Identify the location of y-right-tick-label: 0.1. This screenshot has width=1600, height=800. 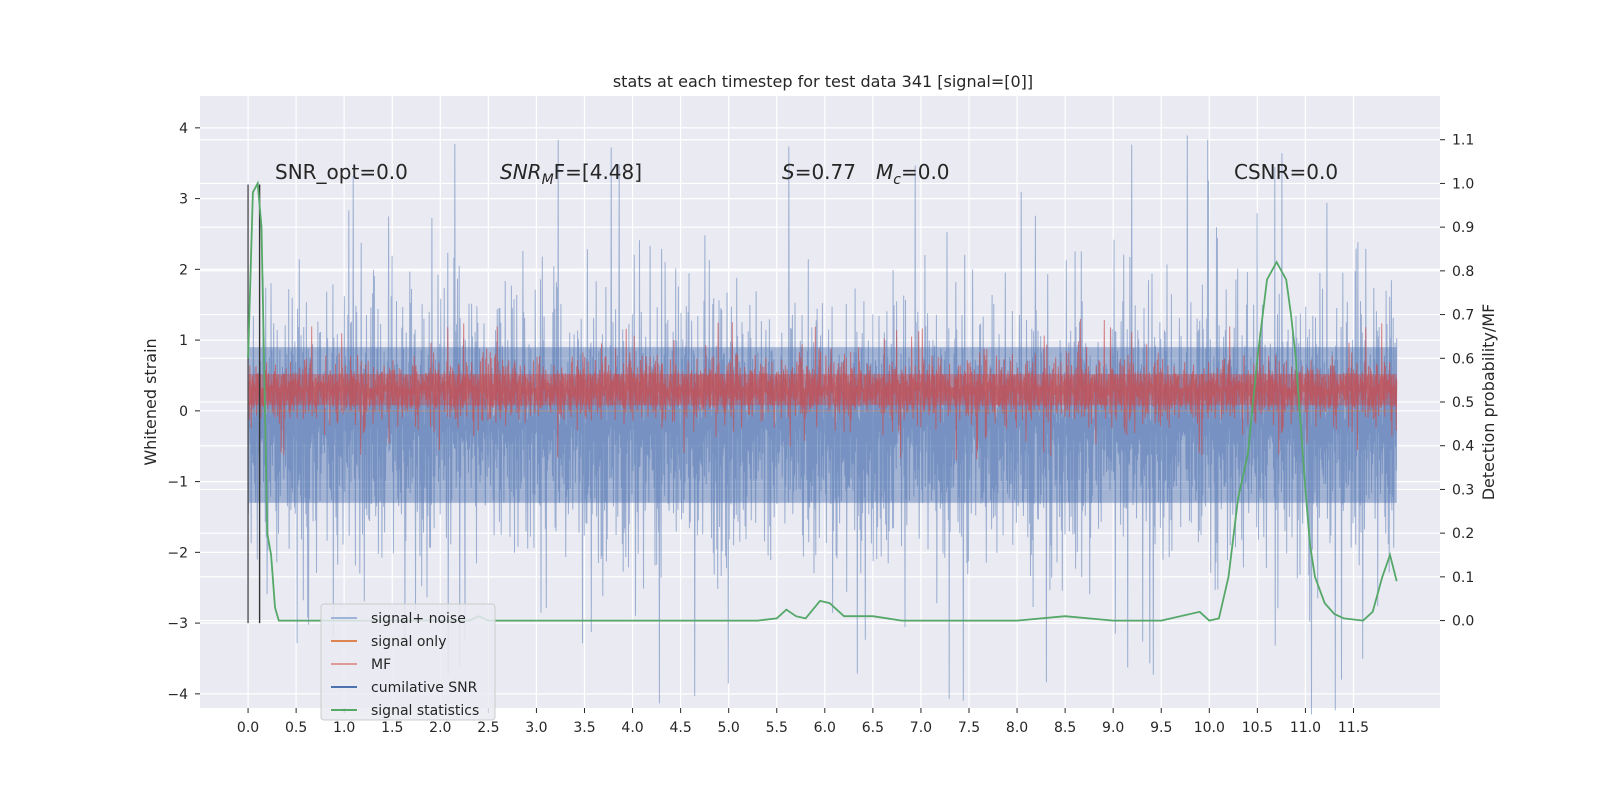
(1463, 578).